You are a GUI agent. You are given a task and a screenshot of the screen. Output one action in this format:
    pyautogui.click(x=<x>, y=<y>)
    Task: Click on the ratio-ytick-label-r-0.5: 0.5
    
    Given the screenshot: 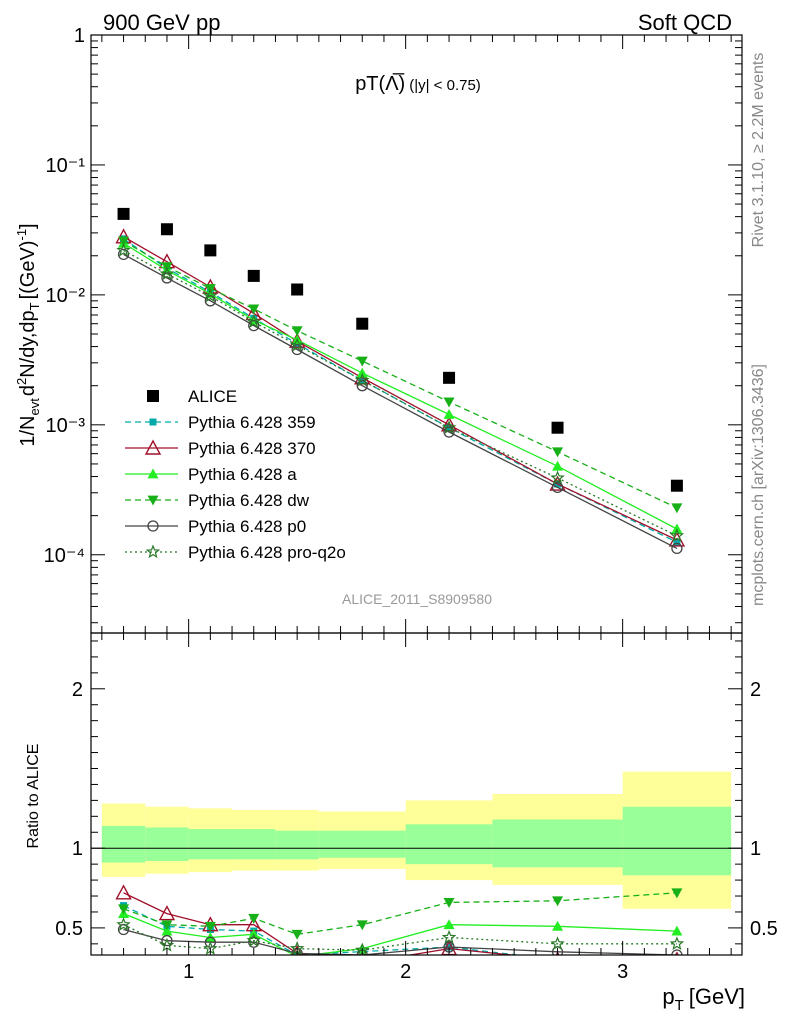 What is the action you would take?
    pyautogui.click(x=764, y=929)
    